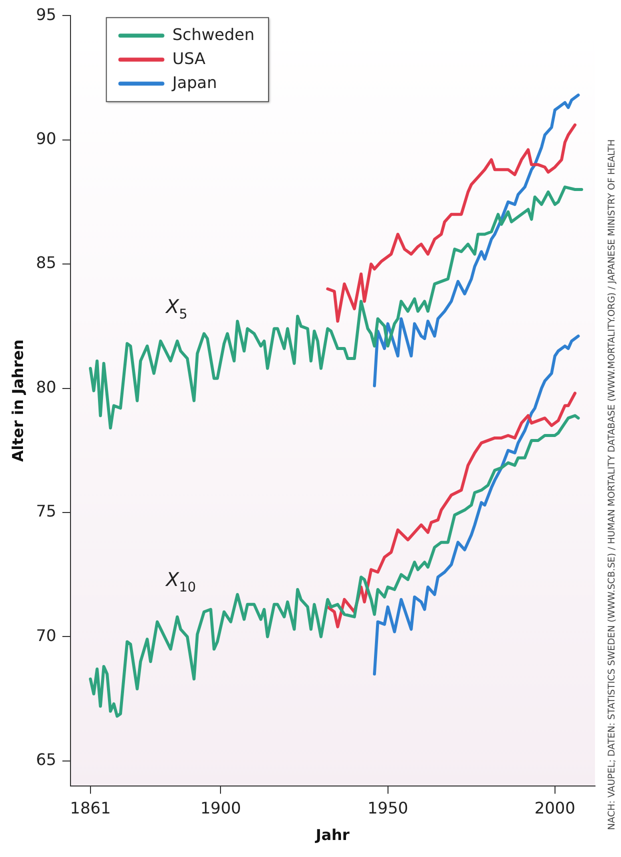  Describe the element at coordinates (387, 808) in the screenshot. I see `x-tick-label: 1950` at that location.